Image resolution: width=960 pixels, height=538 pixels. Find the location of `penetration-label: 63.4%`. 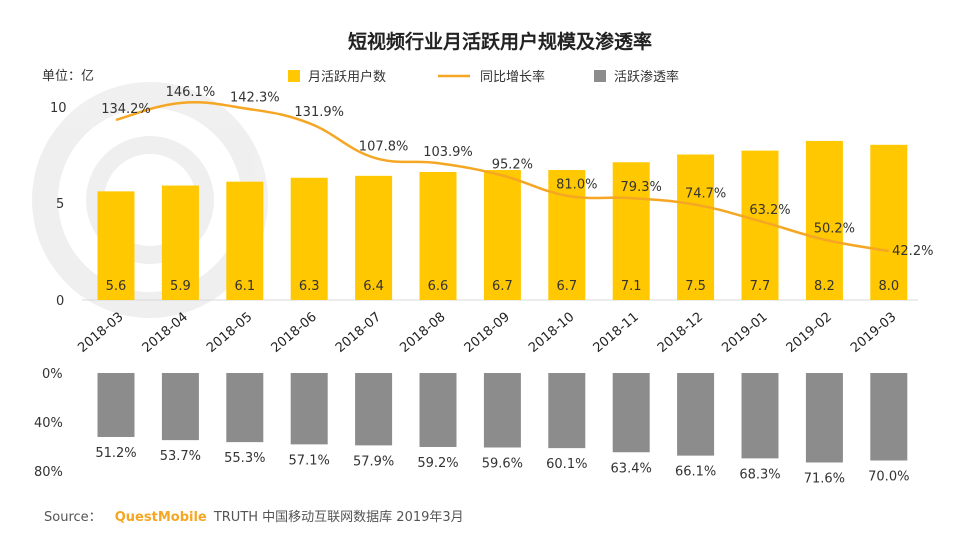

penetration-label: 63.4% is located at coordinates (631, 468).